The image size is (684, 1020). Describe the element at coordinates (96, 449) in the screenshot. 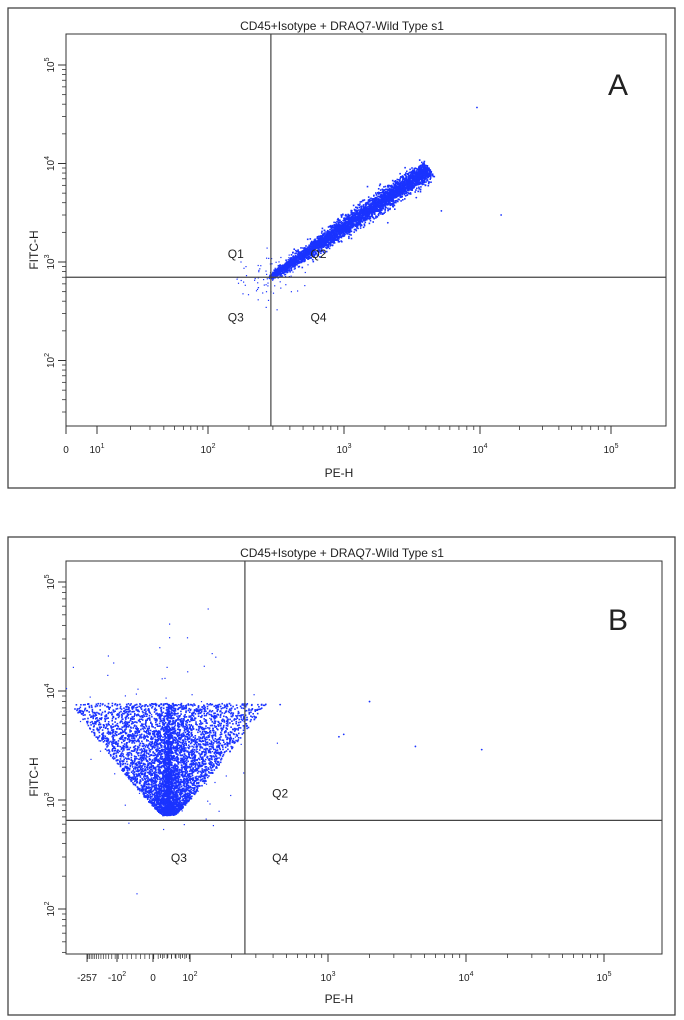

I see `x-tick-label: 10¹` at that location.